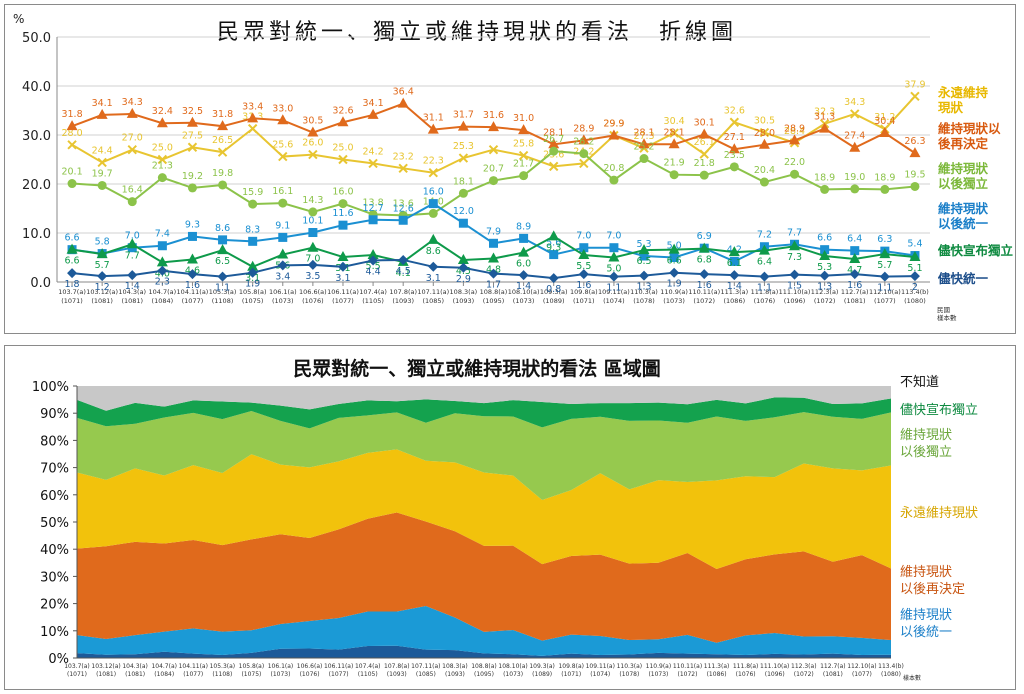  What do you see at coordinates (463, 279) in the screenshot?
I see `data-label: 2.9` at bounding box center [463, 279].